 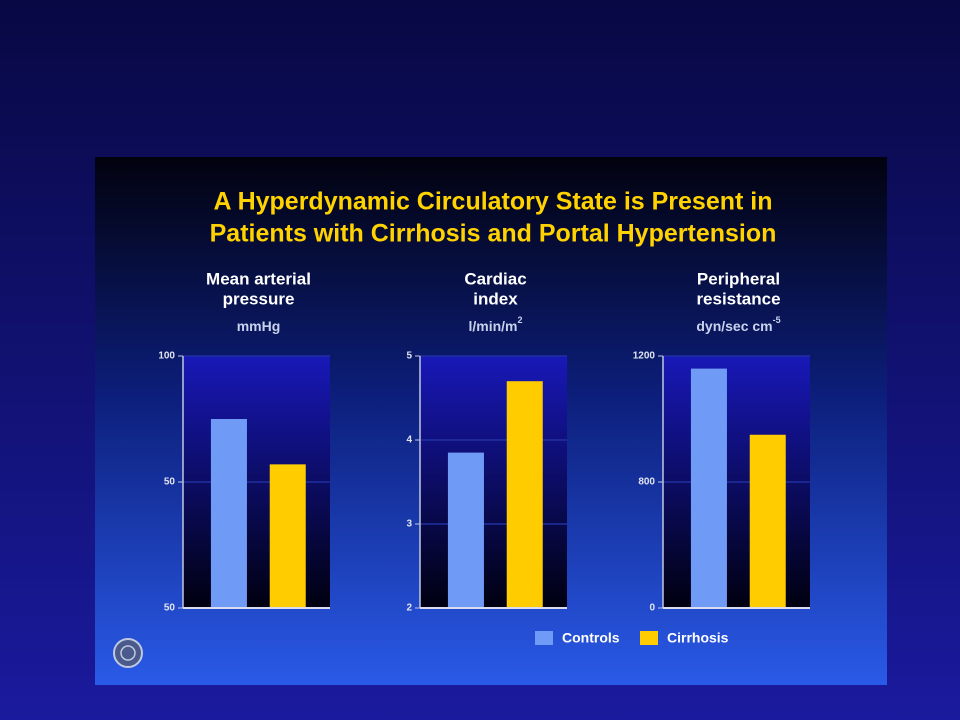 I want to click on unit-text: dyn/sec cm, so click(x=734, y=326).